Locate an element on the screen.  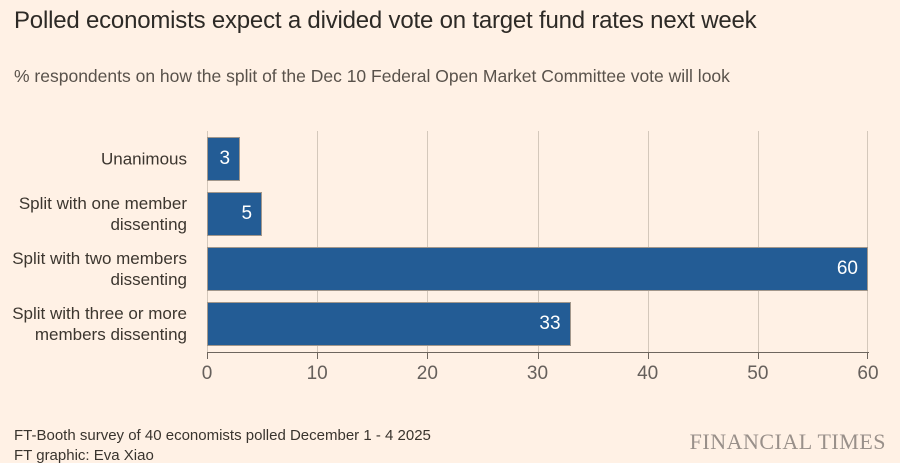
bar-value-label: 60 is located at coordinates (847, 269).